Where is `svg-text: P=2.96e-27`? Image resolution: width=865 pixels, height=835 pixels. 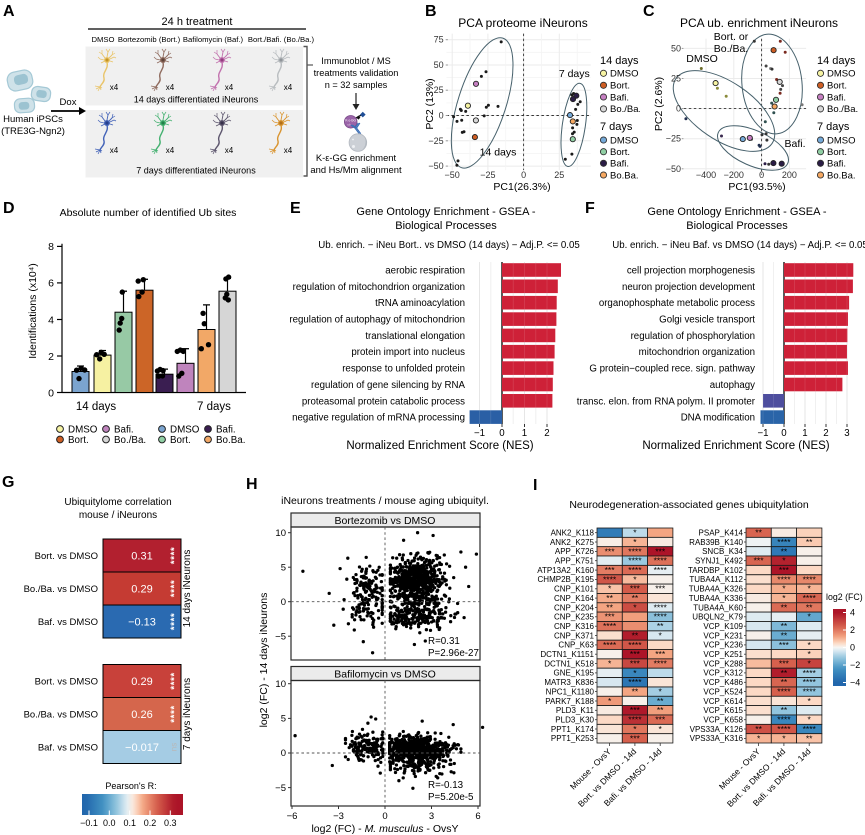
svg-text: P=2.96e-27 is located at coordinates (453, 653).